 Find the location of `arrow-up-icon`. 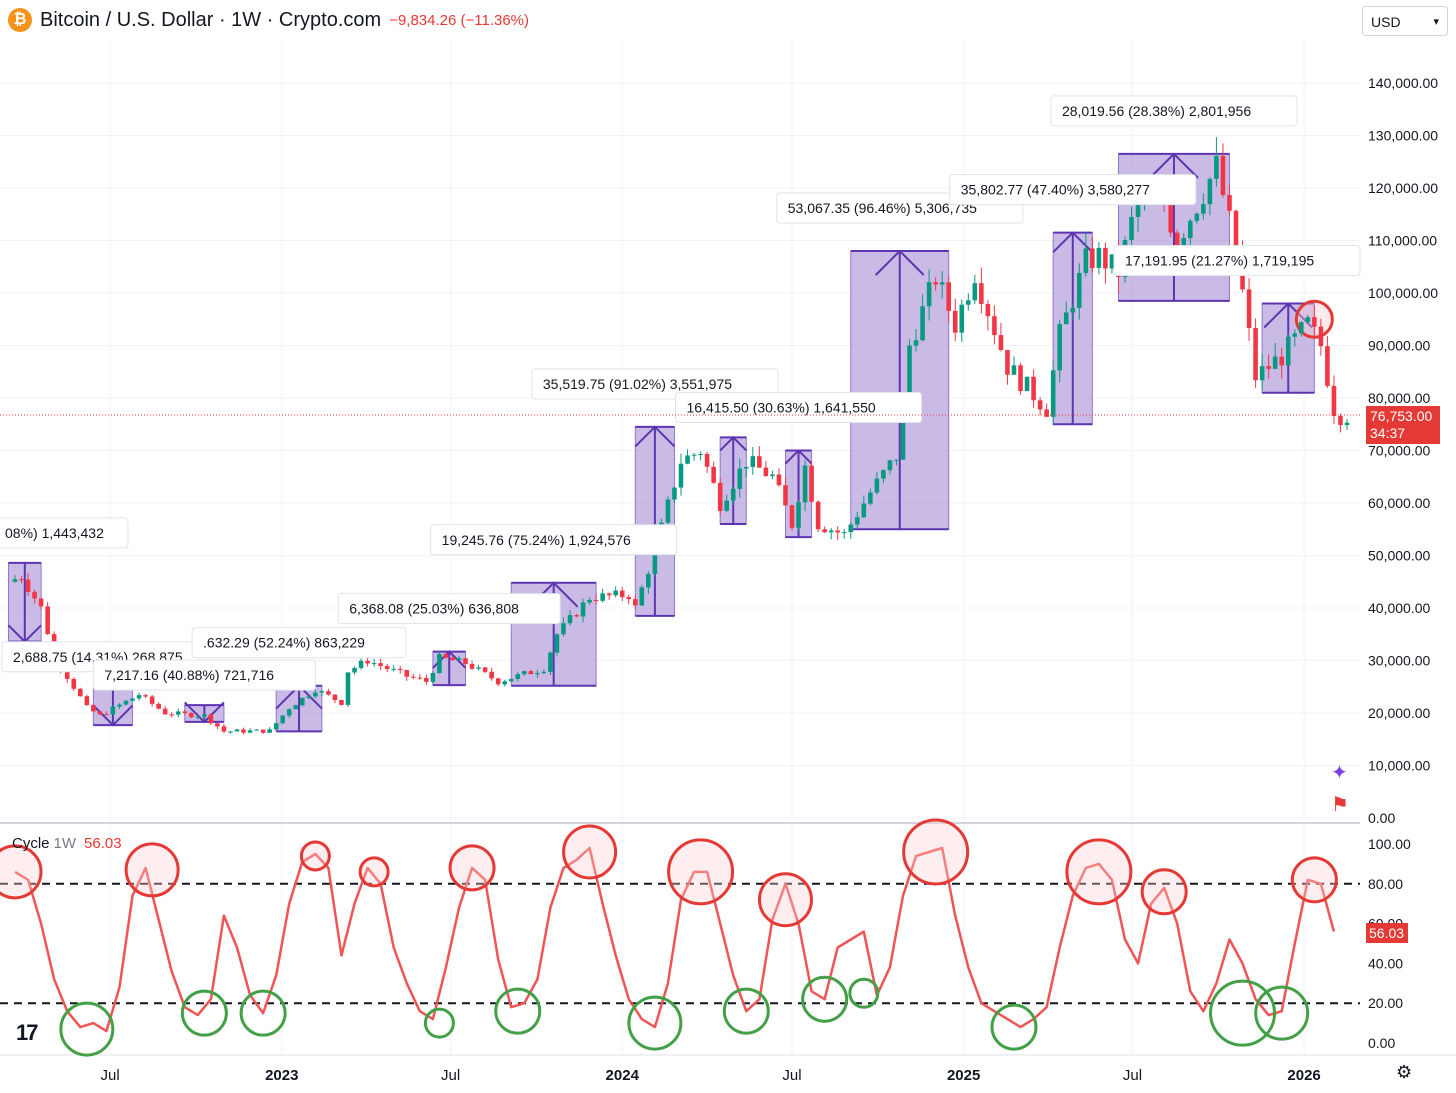

arrow-up-icon is located at coordinates (798, 457).